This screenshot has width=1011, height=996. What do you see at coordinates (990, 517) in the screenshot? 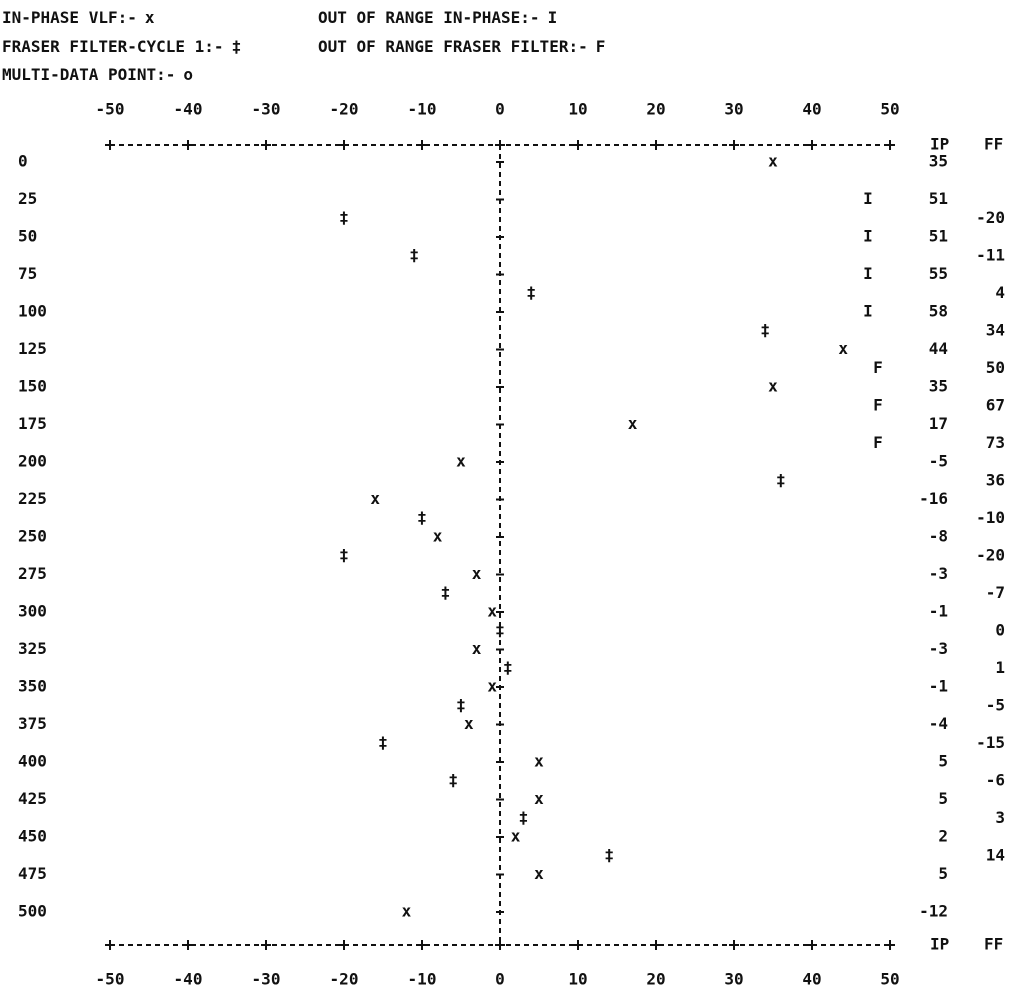
I see `ff-value: -10` at bounding box center [990, 517].